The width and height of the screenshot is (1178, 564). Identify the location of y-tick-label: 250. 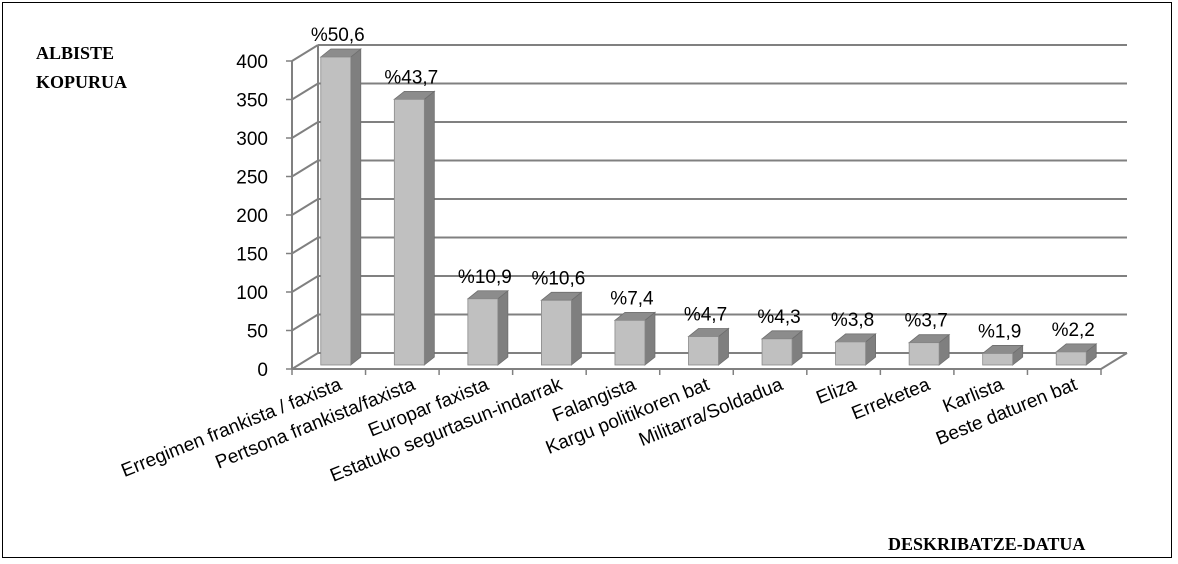
(252, 178).